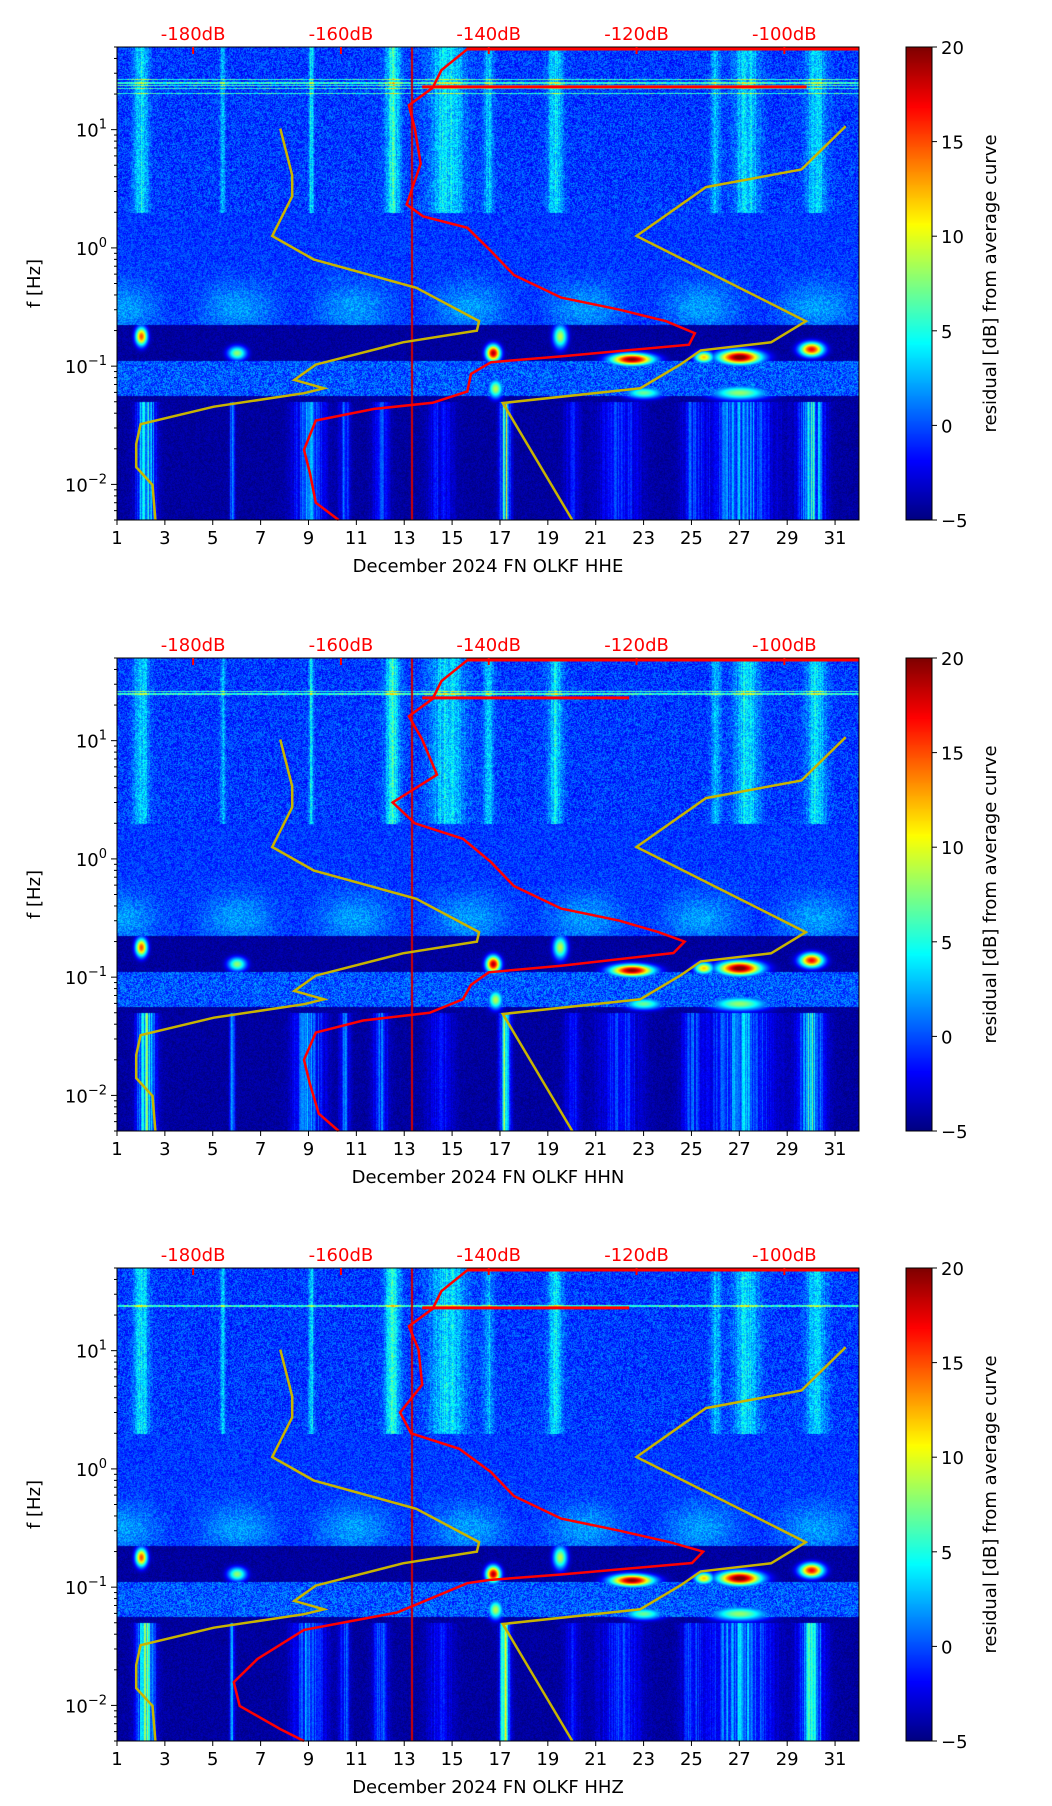 Image resolution: width=1052 pixels, height=1806 pixels. Describe the element at coordinates (946, 1037) in the screenshot. I see `colorbar-tick-label: 0` at that location.